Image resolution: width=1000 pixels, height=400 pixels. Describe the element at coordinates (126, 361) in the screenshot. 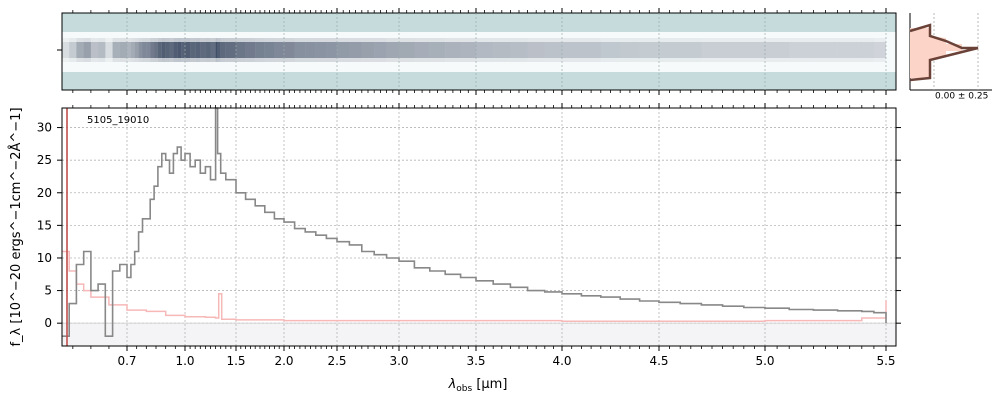

I see `x-tick-label: 0.7` at that location.